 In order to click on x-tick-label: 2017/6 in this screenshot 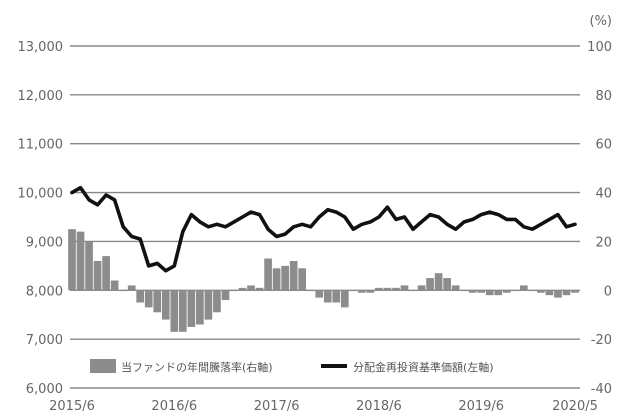, I will do `click(277, 406)`.